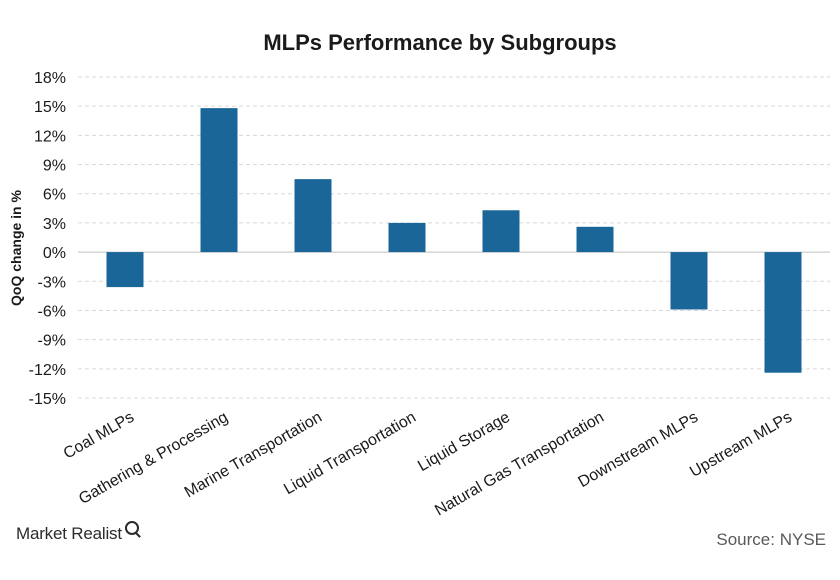 This screenshot has height=580, width=840. What do you see at coordinates (47, 399) in the screenshot?
I see `y-tick-label: -15%` at bounding box center [47, 399].